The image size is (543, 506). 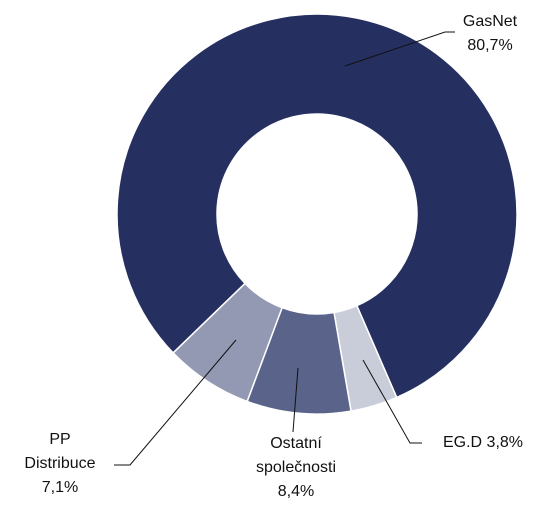 I want to click on slice-label: Ostatní společnosti 8,4%, so click(x=296, y=468).